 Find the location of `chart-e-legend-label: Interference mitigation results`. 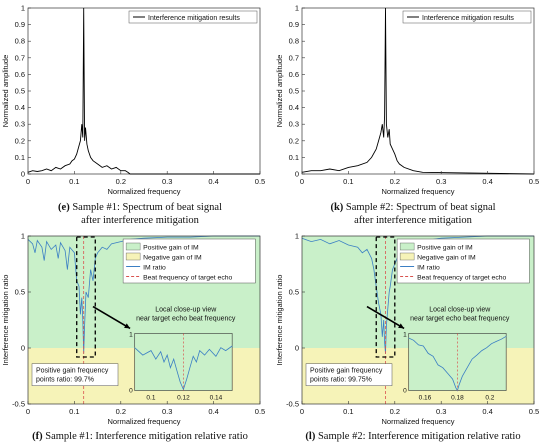

chart-e-legend-label: Interference mitigation results is located at coordinates (194, 18).